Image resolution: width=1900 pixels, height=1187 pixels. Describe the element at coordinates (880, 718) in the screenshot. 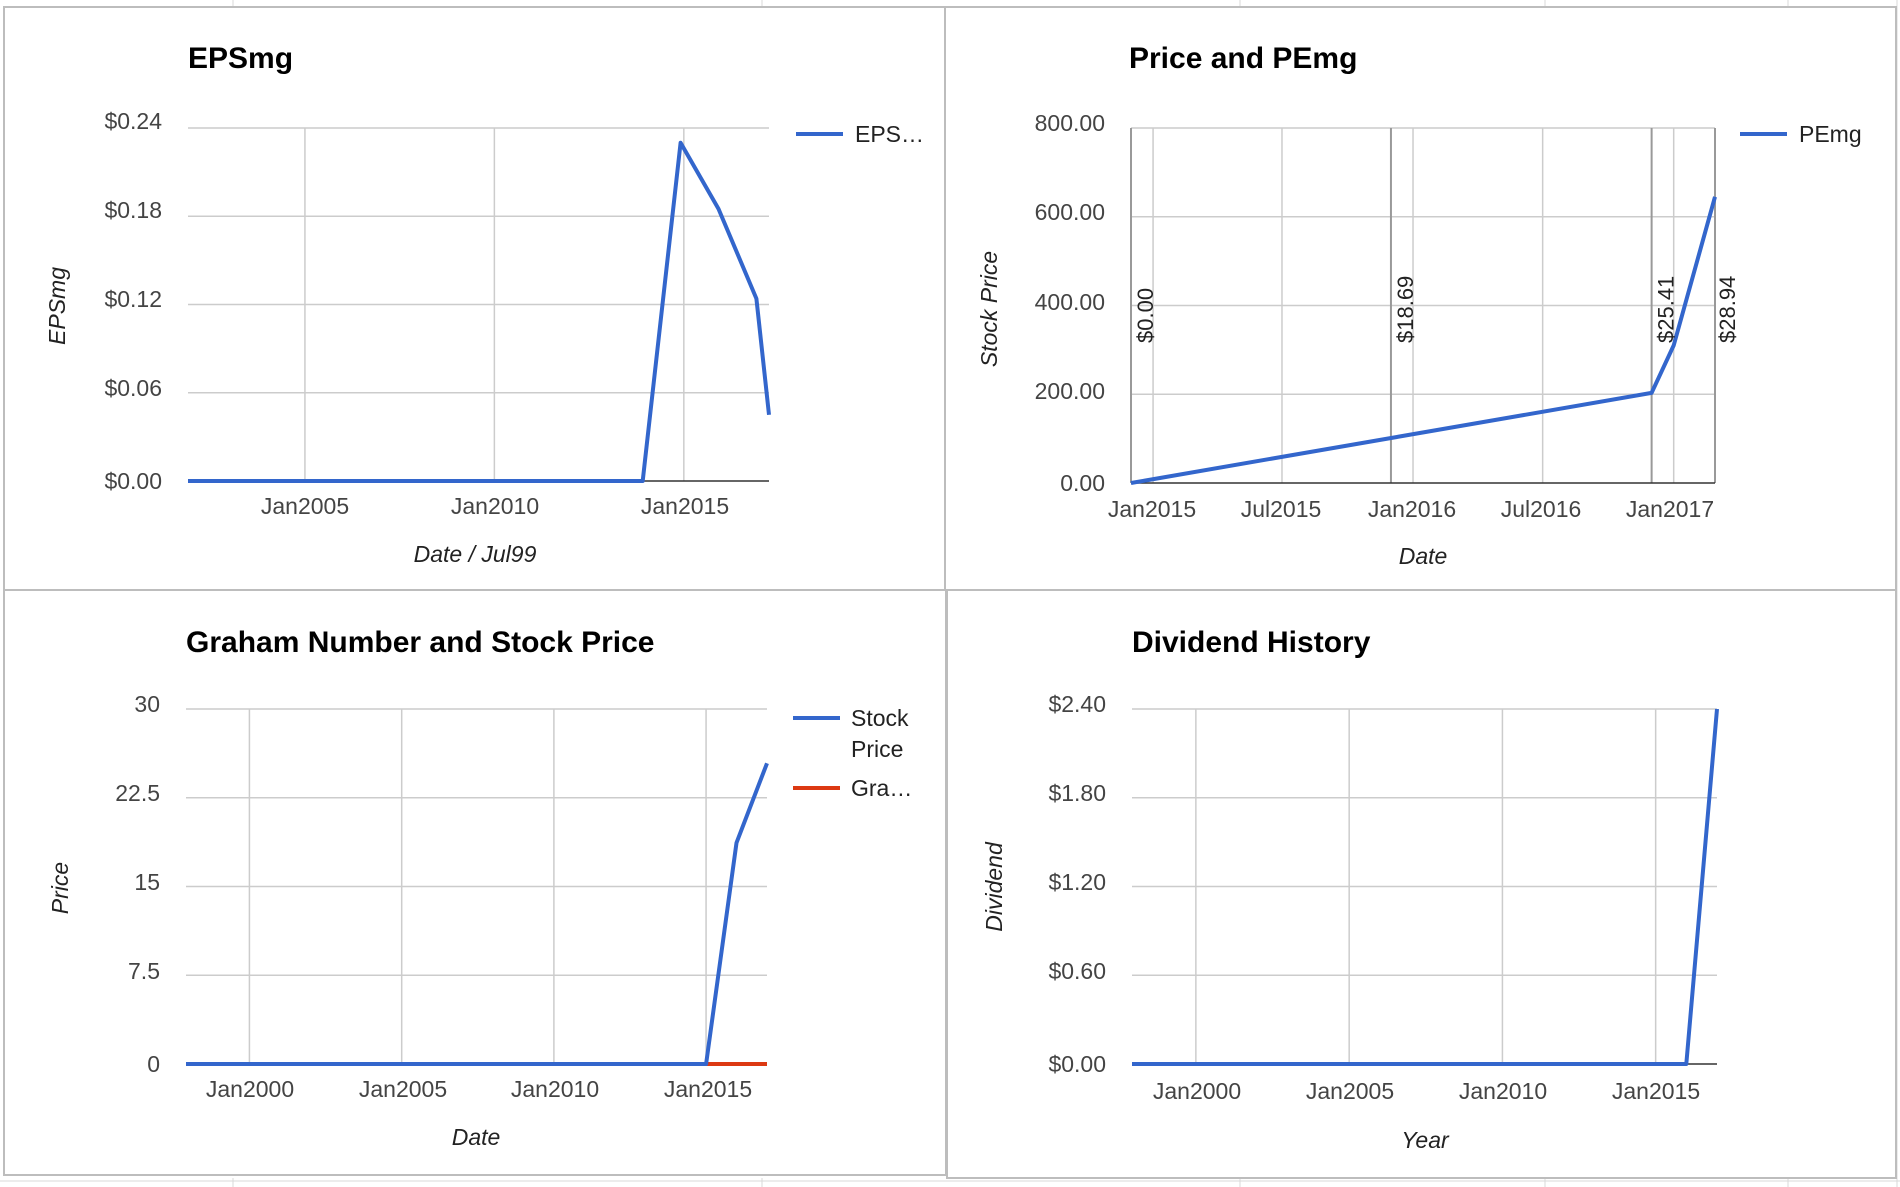

I see `legend-label-line-1: Stock` at that location.